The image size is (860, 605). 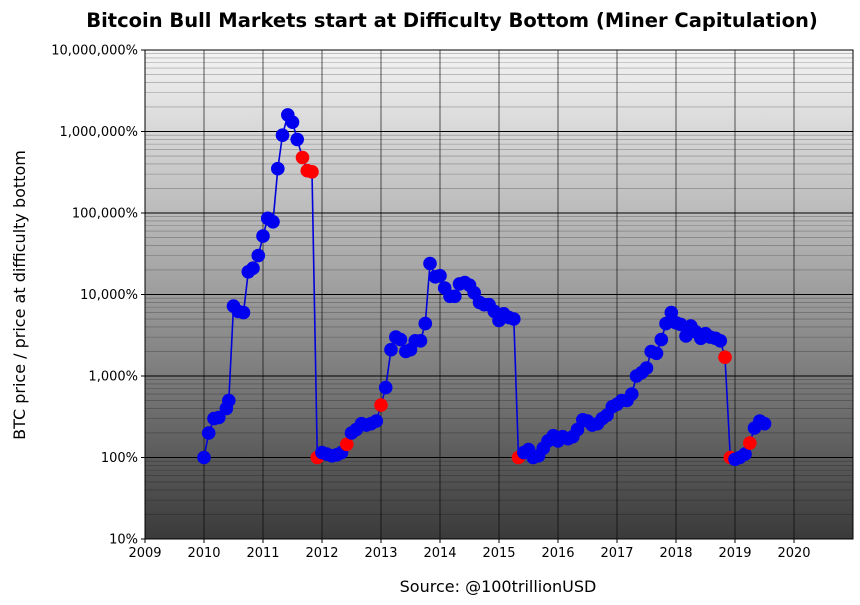 I want to click on x-tick-label: 2020, so click(x=793, y=553).